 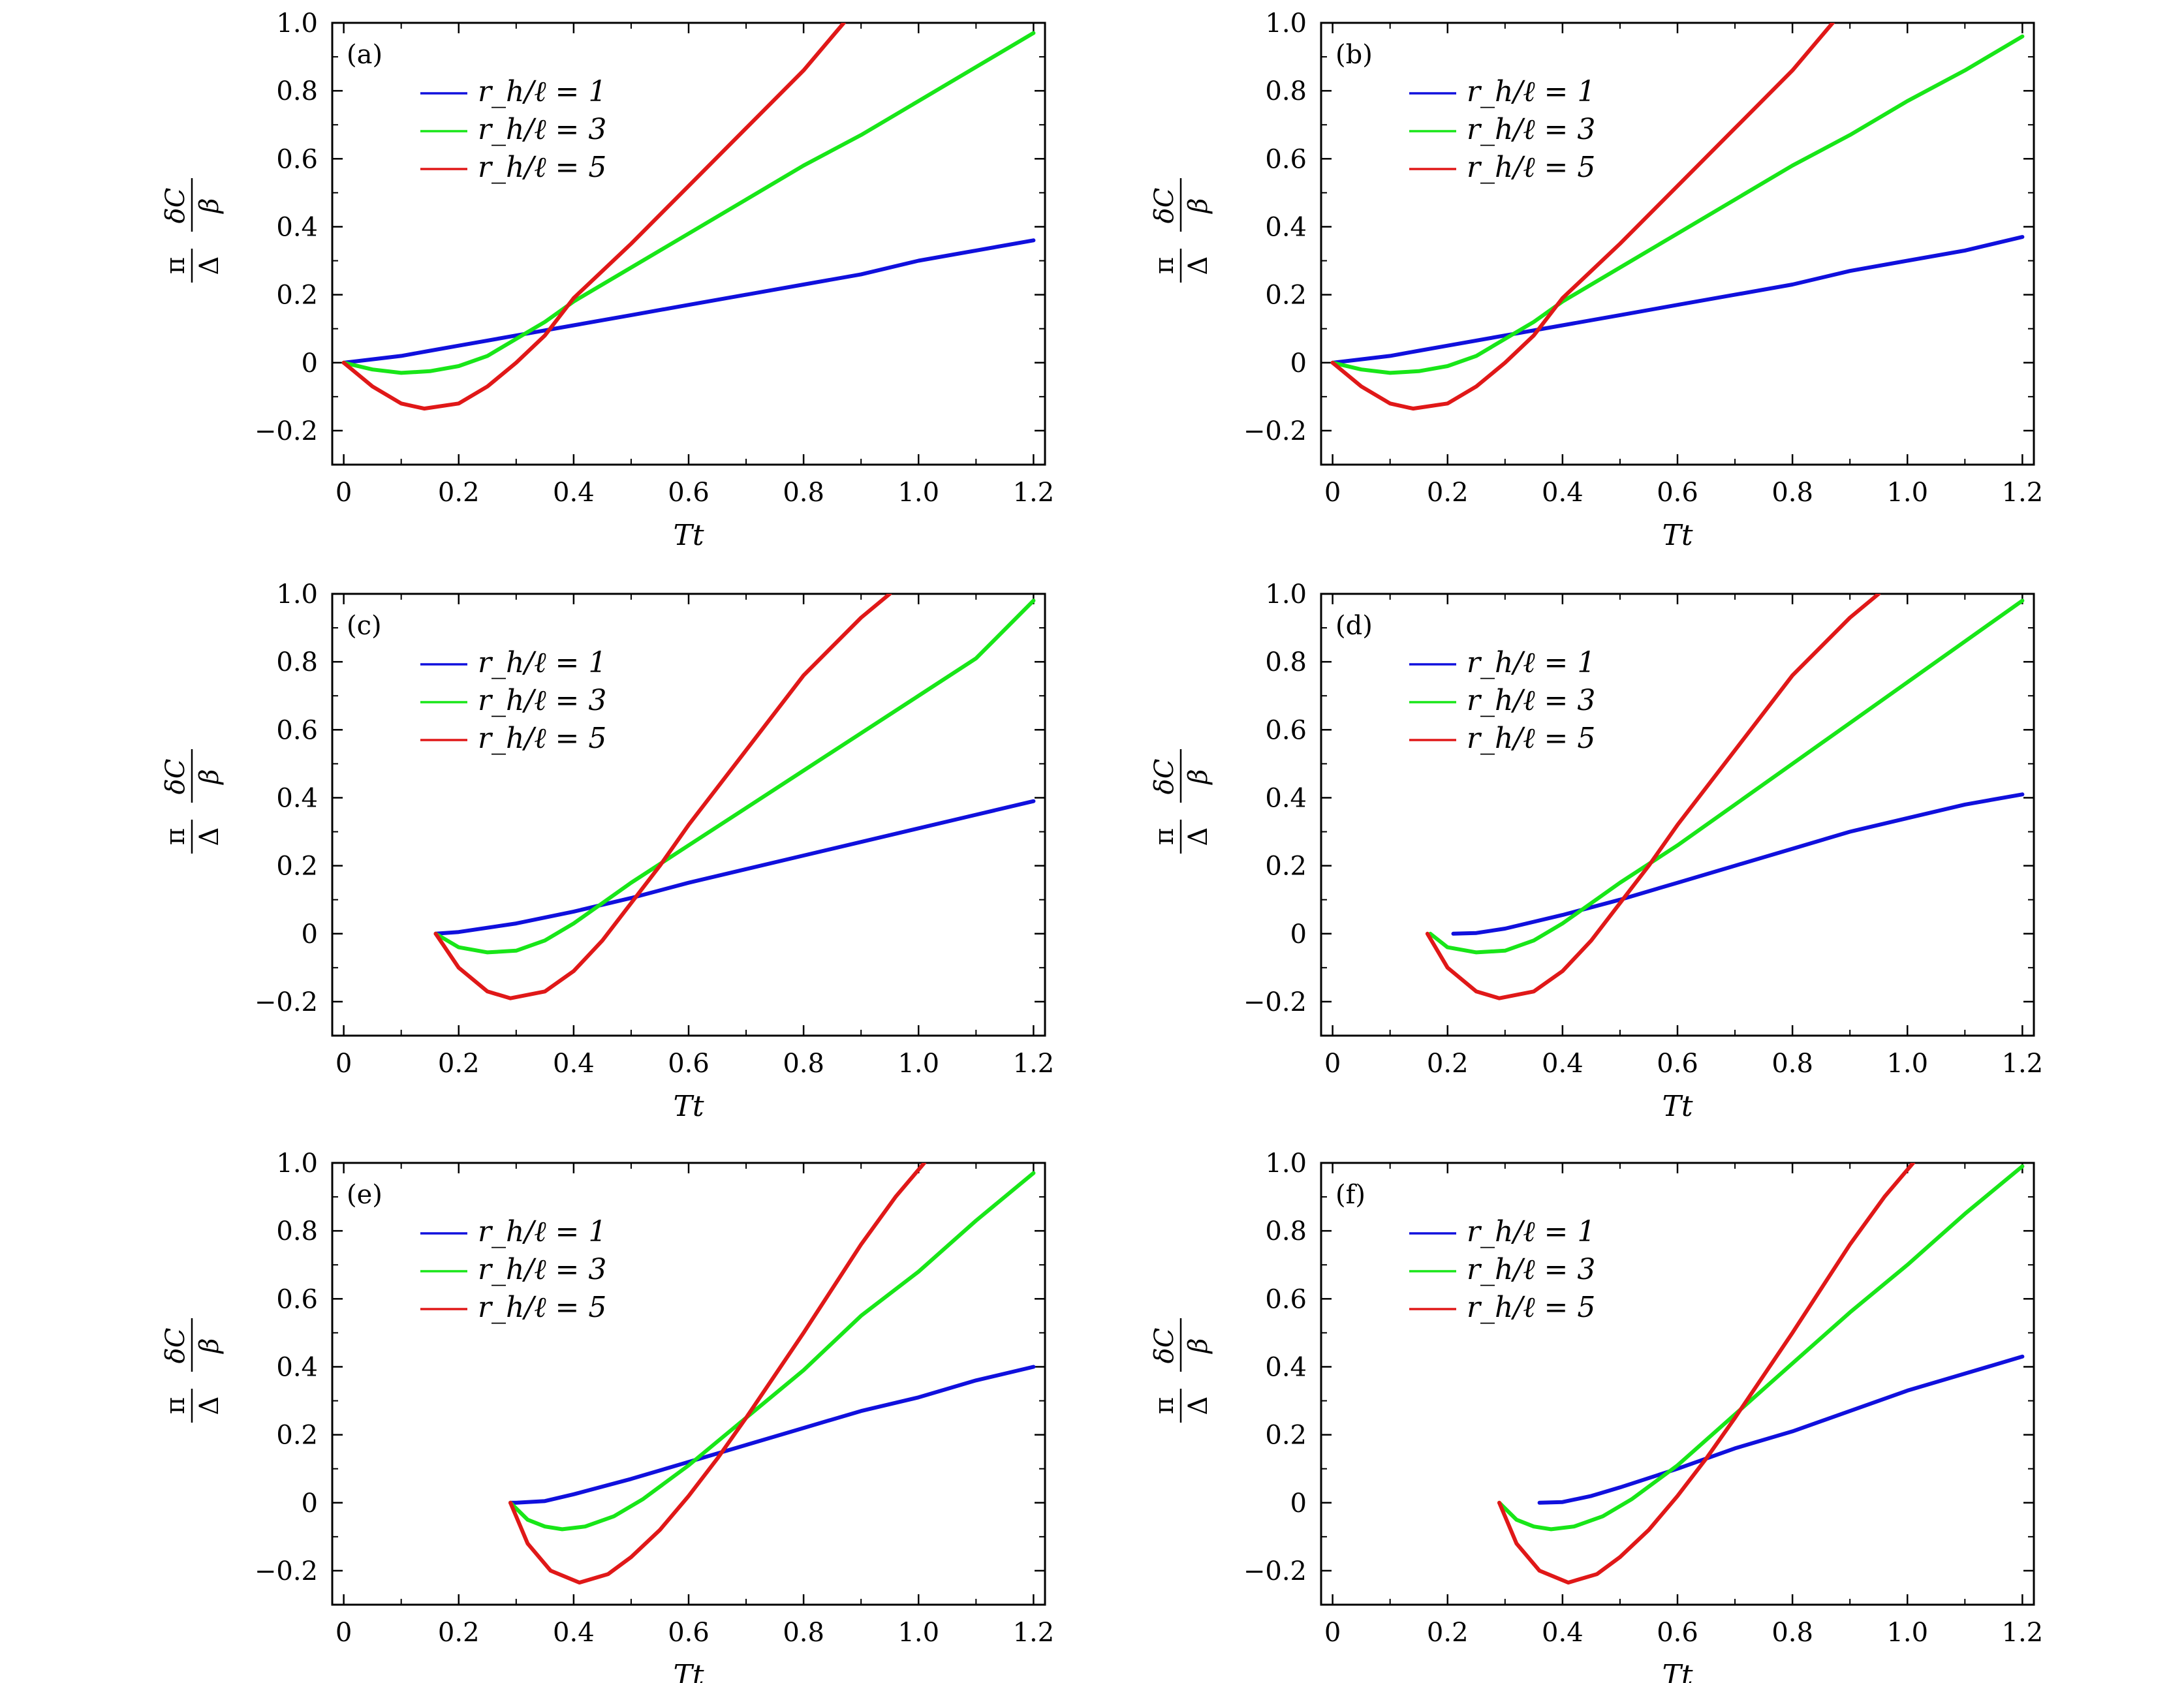 I want to click on panel-label: (a), so click(x=365, y=55).